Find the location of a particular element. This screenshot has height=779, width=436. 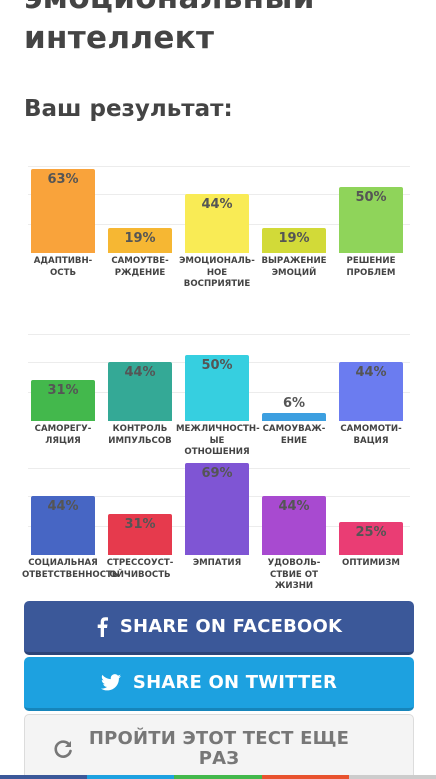

bottom-color-strip is located at coordinates (218, 777).